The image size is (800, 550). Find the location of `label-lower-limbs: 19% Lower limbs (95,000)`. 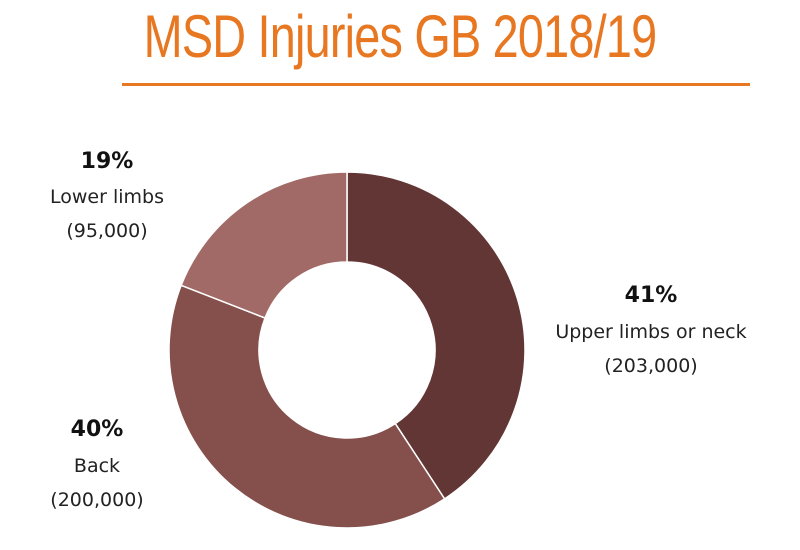

label-lower-limbs: 19% Lower limbs (95,000) is located at coordinates (107, 195).